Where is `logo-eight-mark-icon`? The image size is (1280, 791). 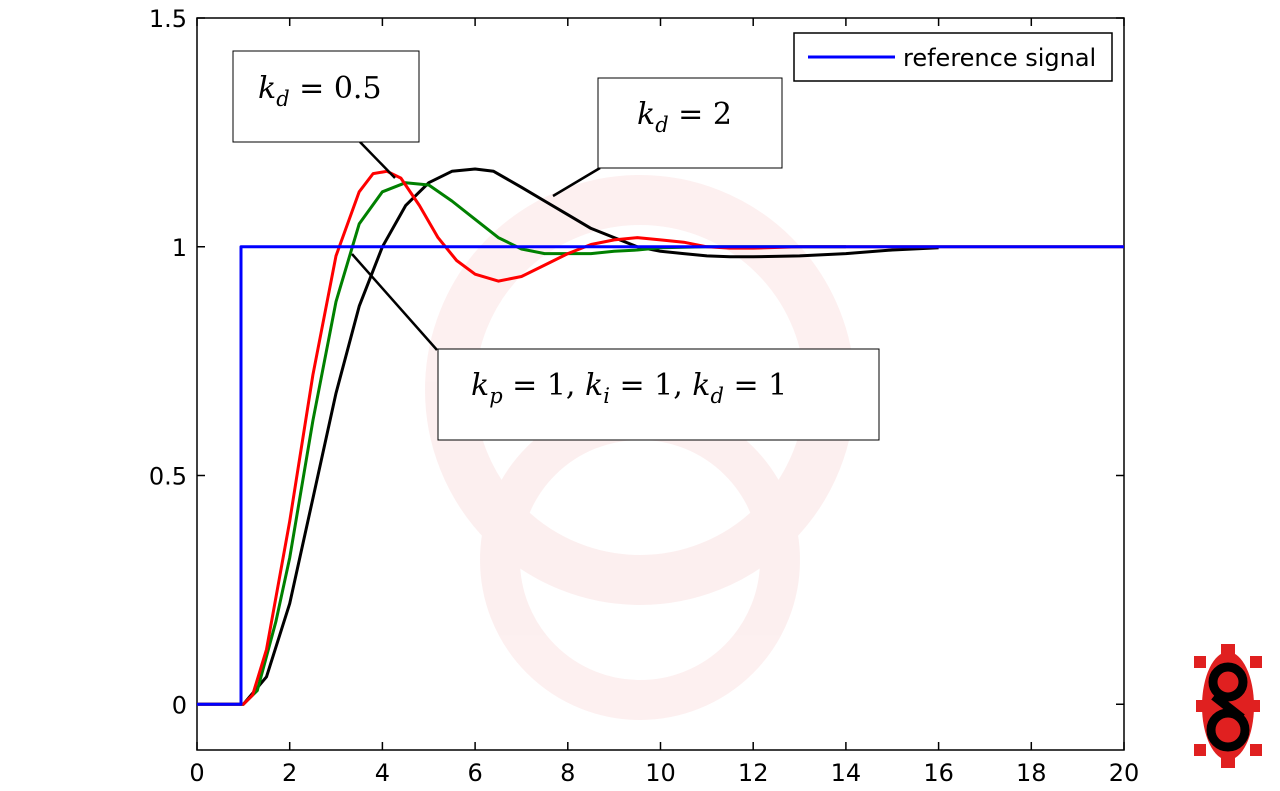 logo-eight-mark-icon is located at coordinates (1228, 707).